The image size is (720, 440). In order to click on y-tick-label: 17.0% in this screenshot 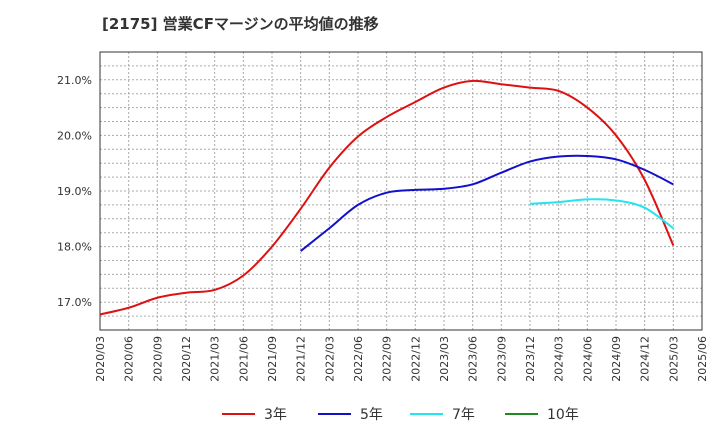, I will do `click(74, 302)`.